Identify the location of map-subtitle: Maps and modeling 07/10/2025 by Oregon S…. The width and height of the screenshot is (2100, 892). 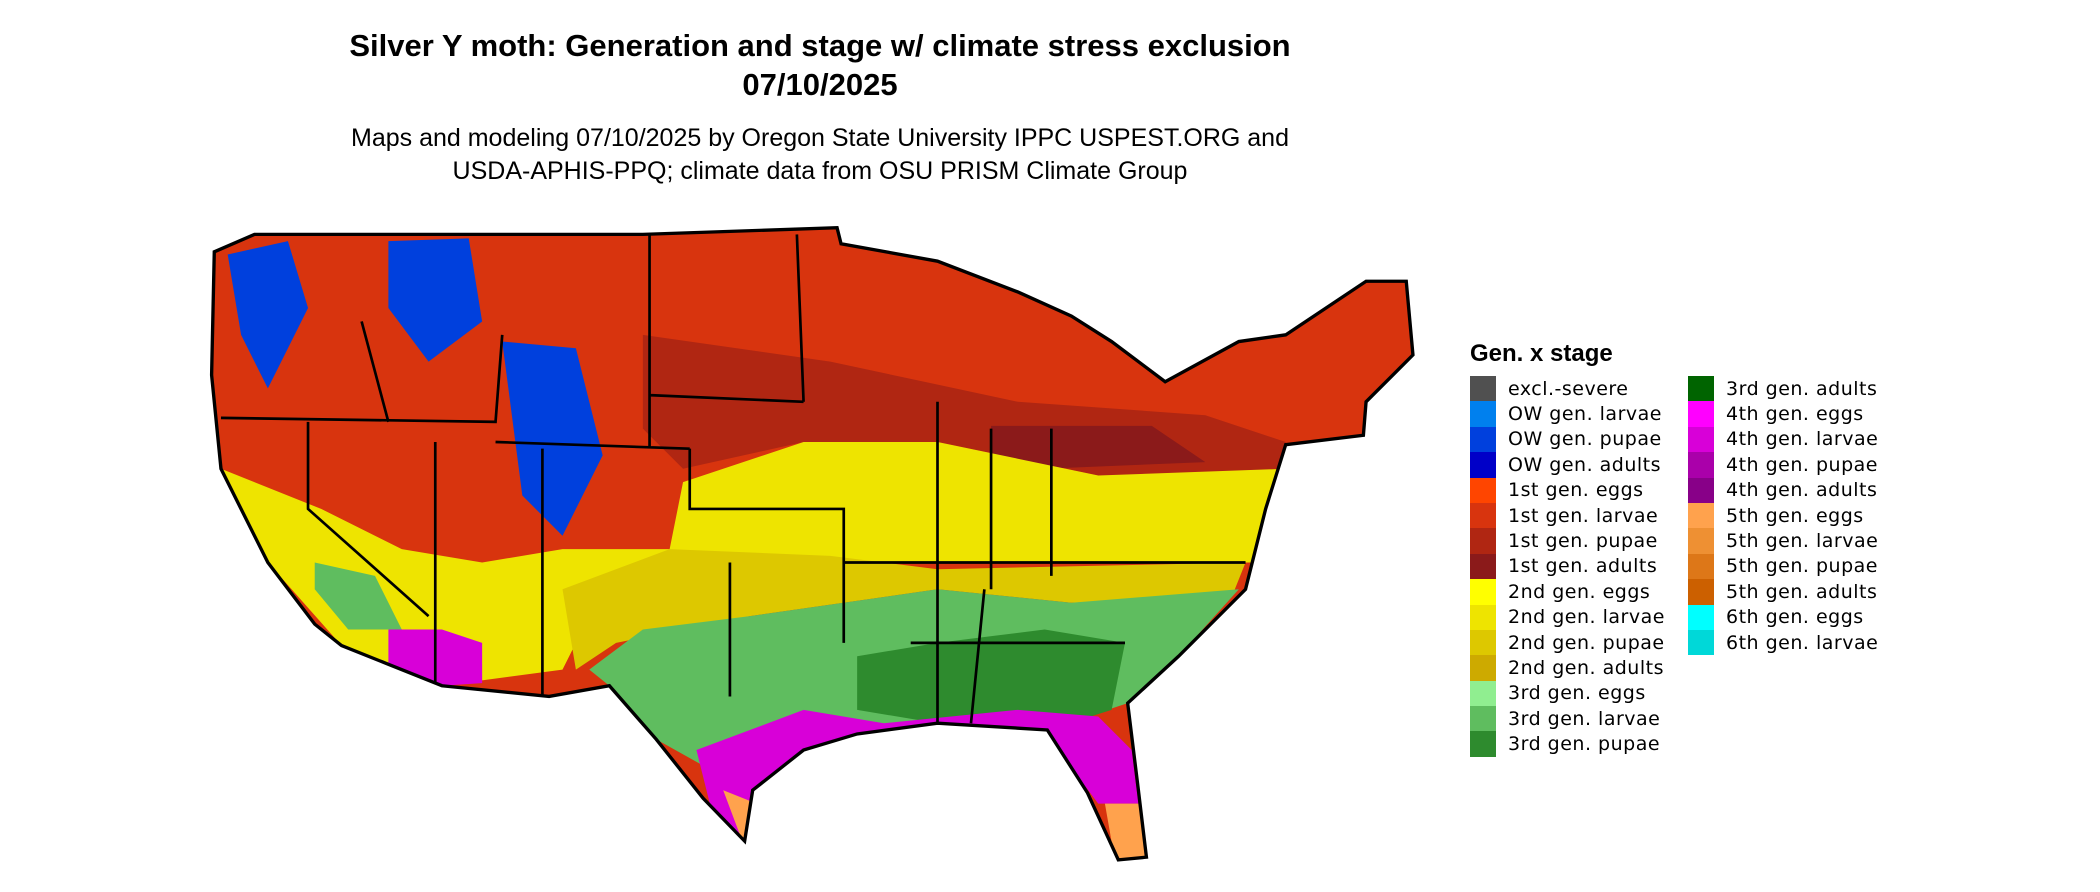
(820, 155).